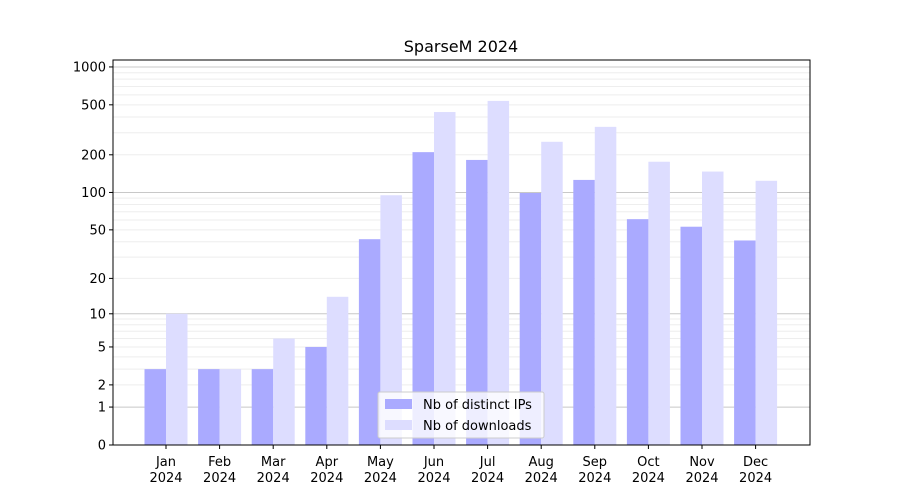 Image resolution: width=900 pixels, height=504 pixels. Describe the element at coordinates (477, 426) in the screenshot. I see `legend-label-downloads: Nb of downloads` at that location.